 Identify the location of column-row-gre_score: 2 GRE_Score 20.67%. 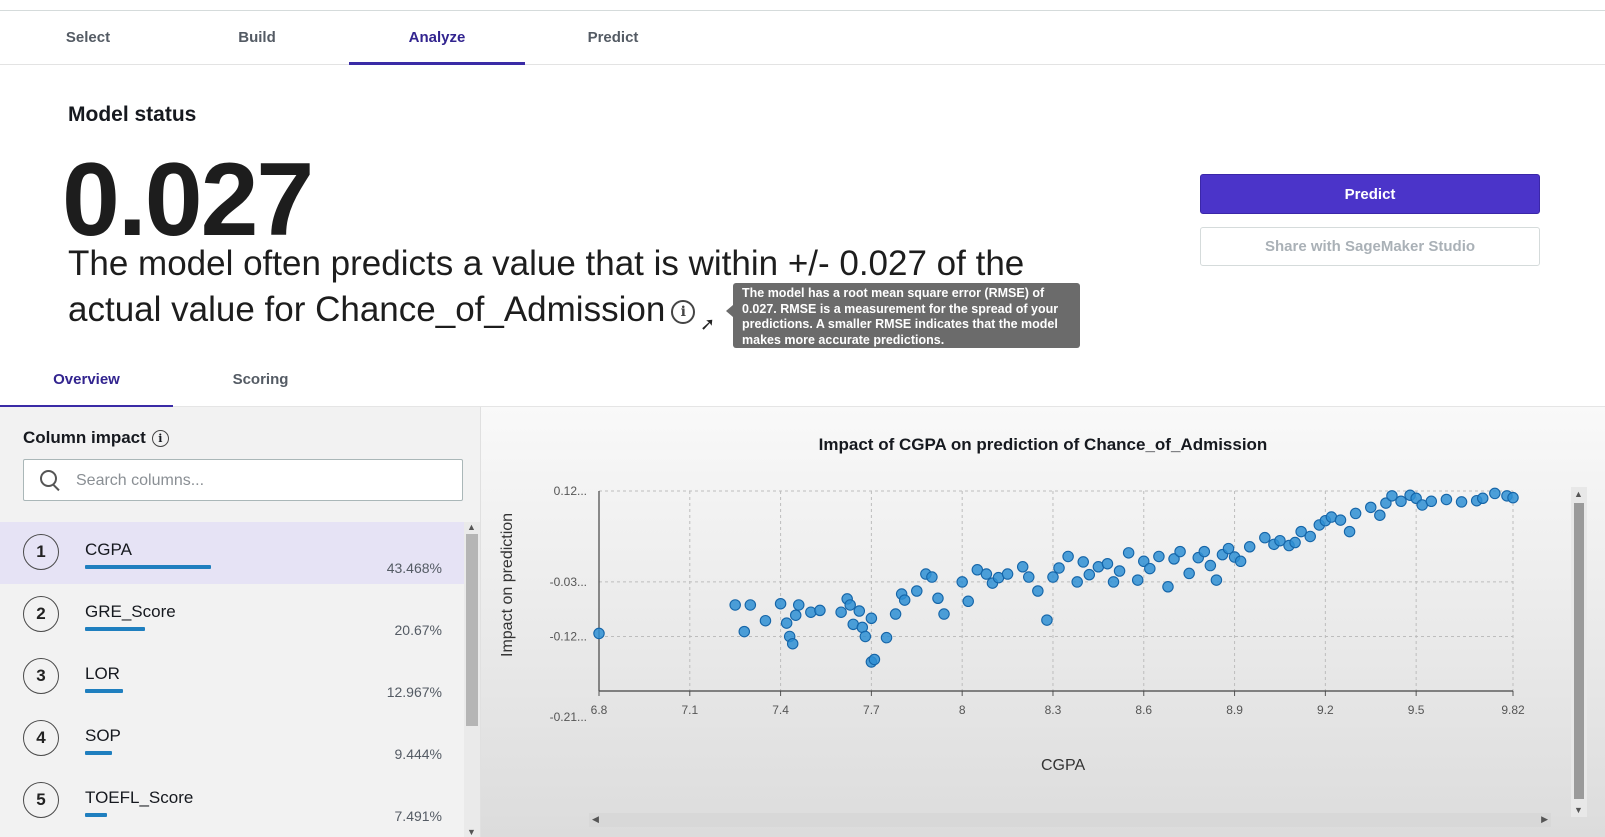
(232, 615).